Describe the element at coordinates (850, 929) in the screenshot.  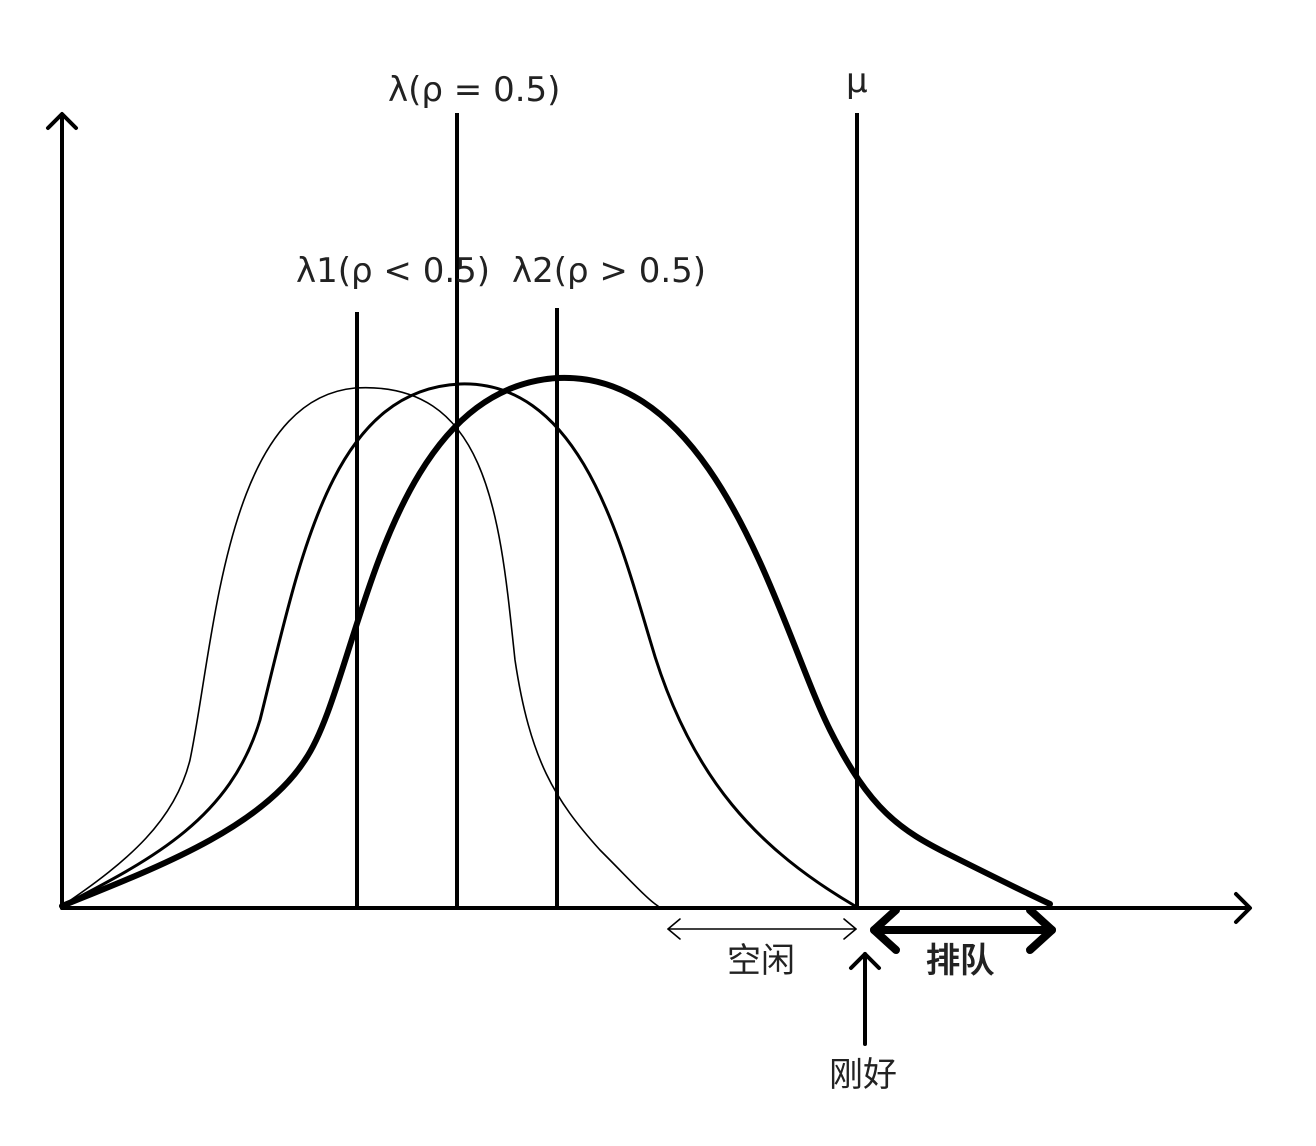
I see `idle-arrow-right-head` at that location.